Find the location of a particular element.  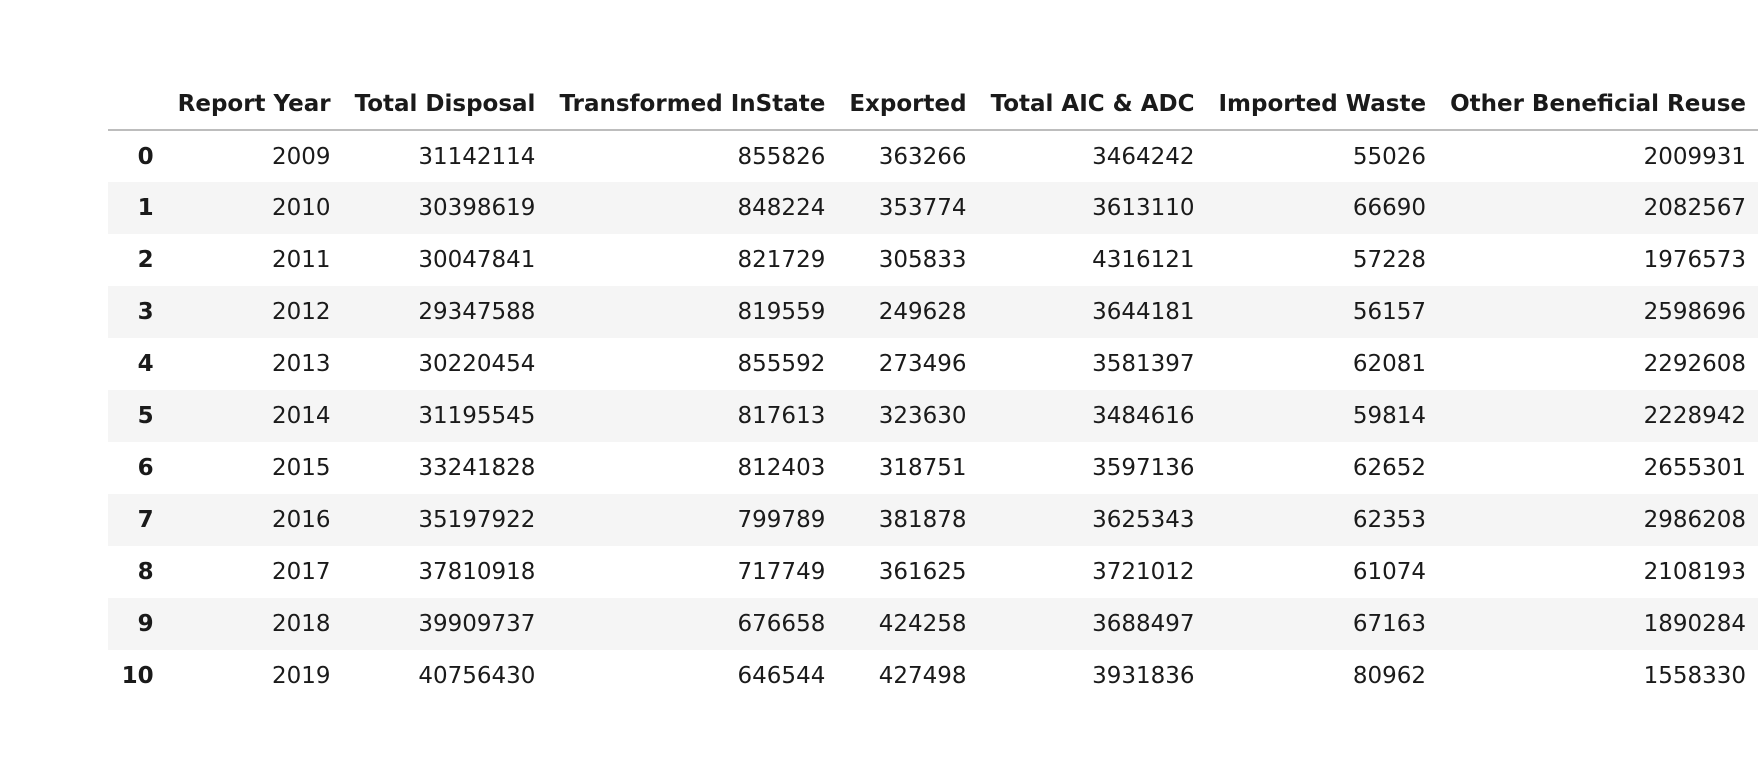

table-cell: 35197922 is located at coordinates (477, 520).